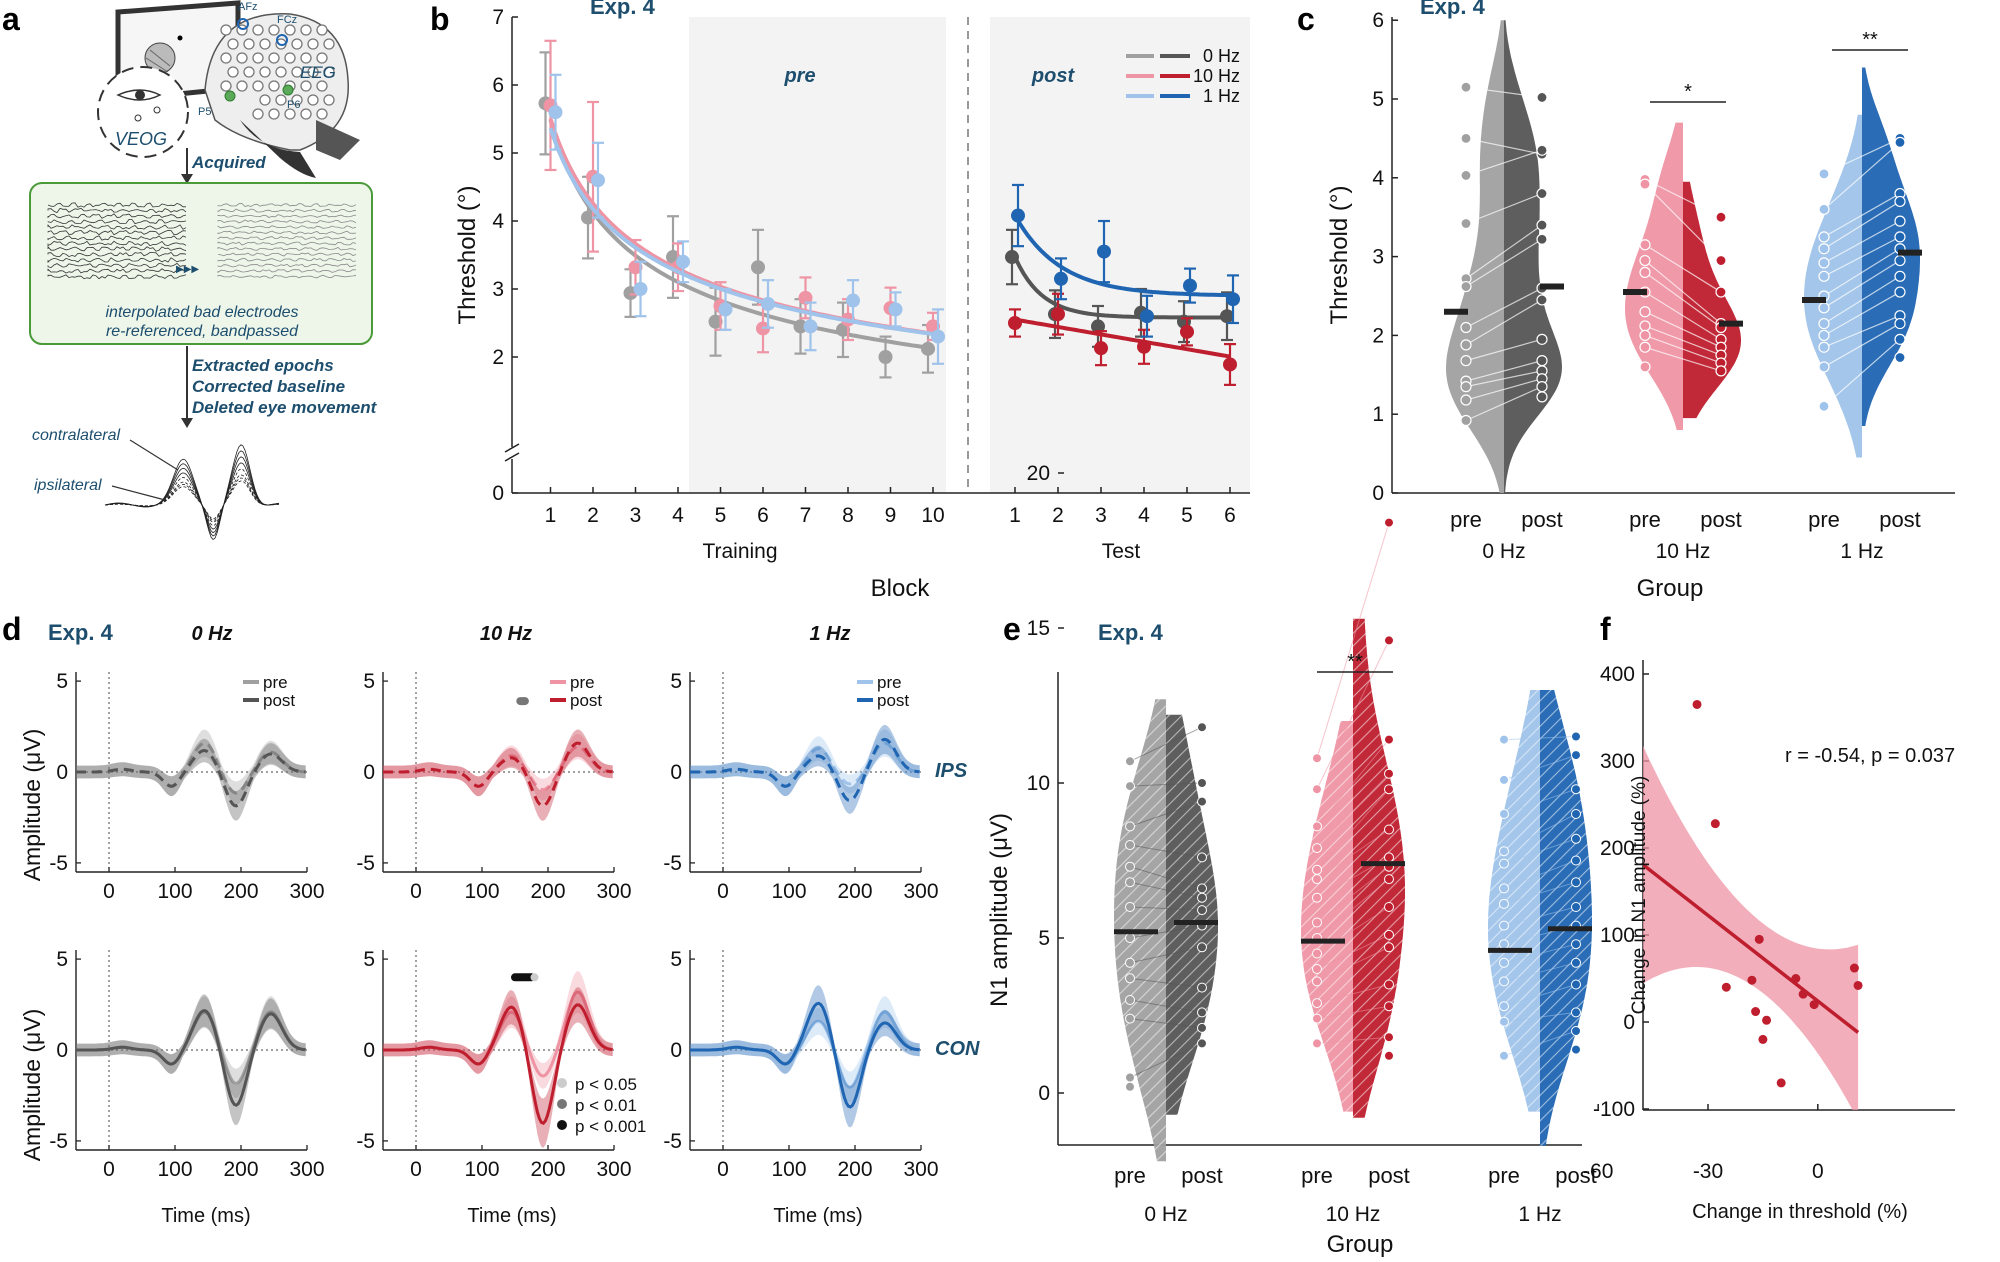  Describe the element at coordinates (1800, 1212) in the screenshot. I see `f-xlabel: Change in threshold (%)` at that location.